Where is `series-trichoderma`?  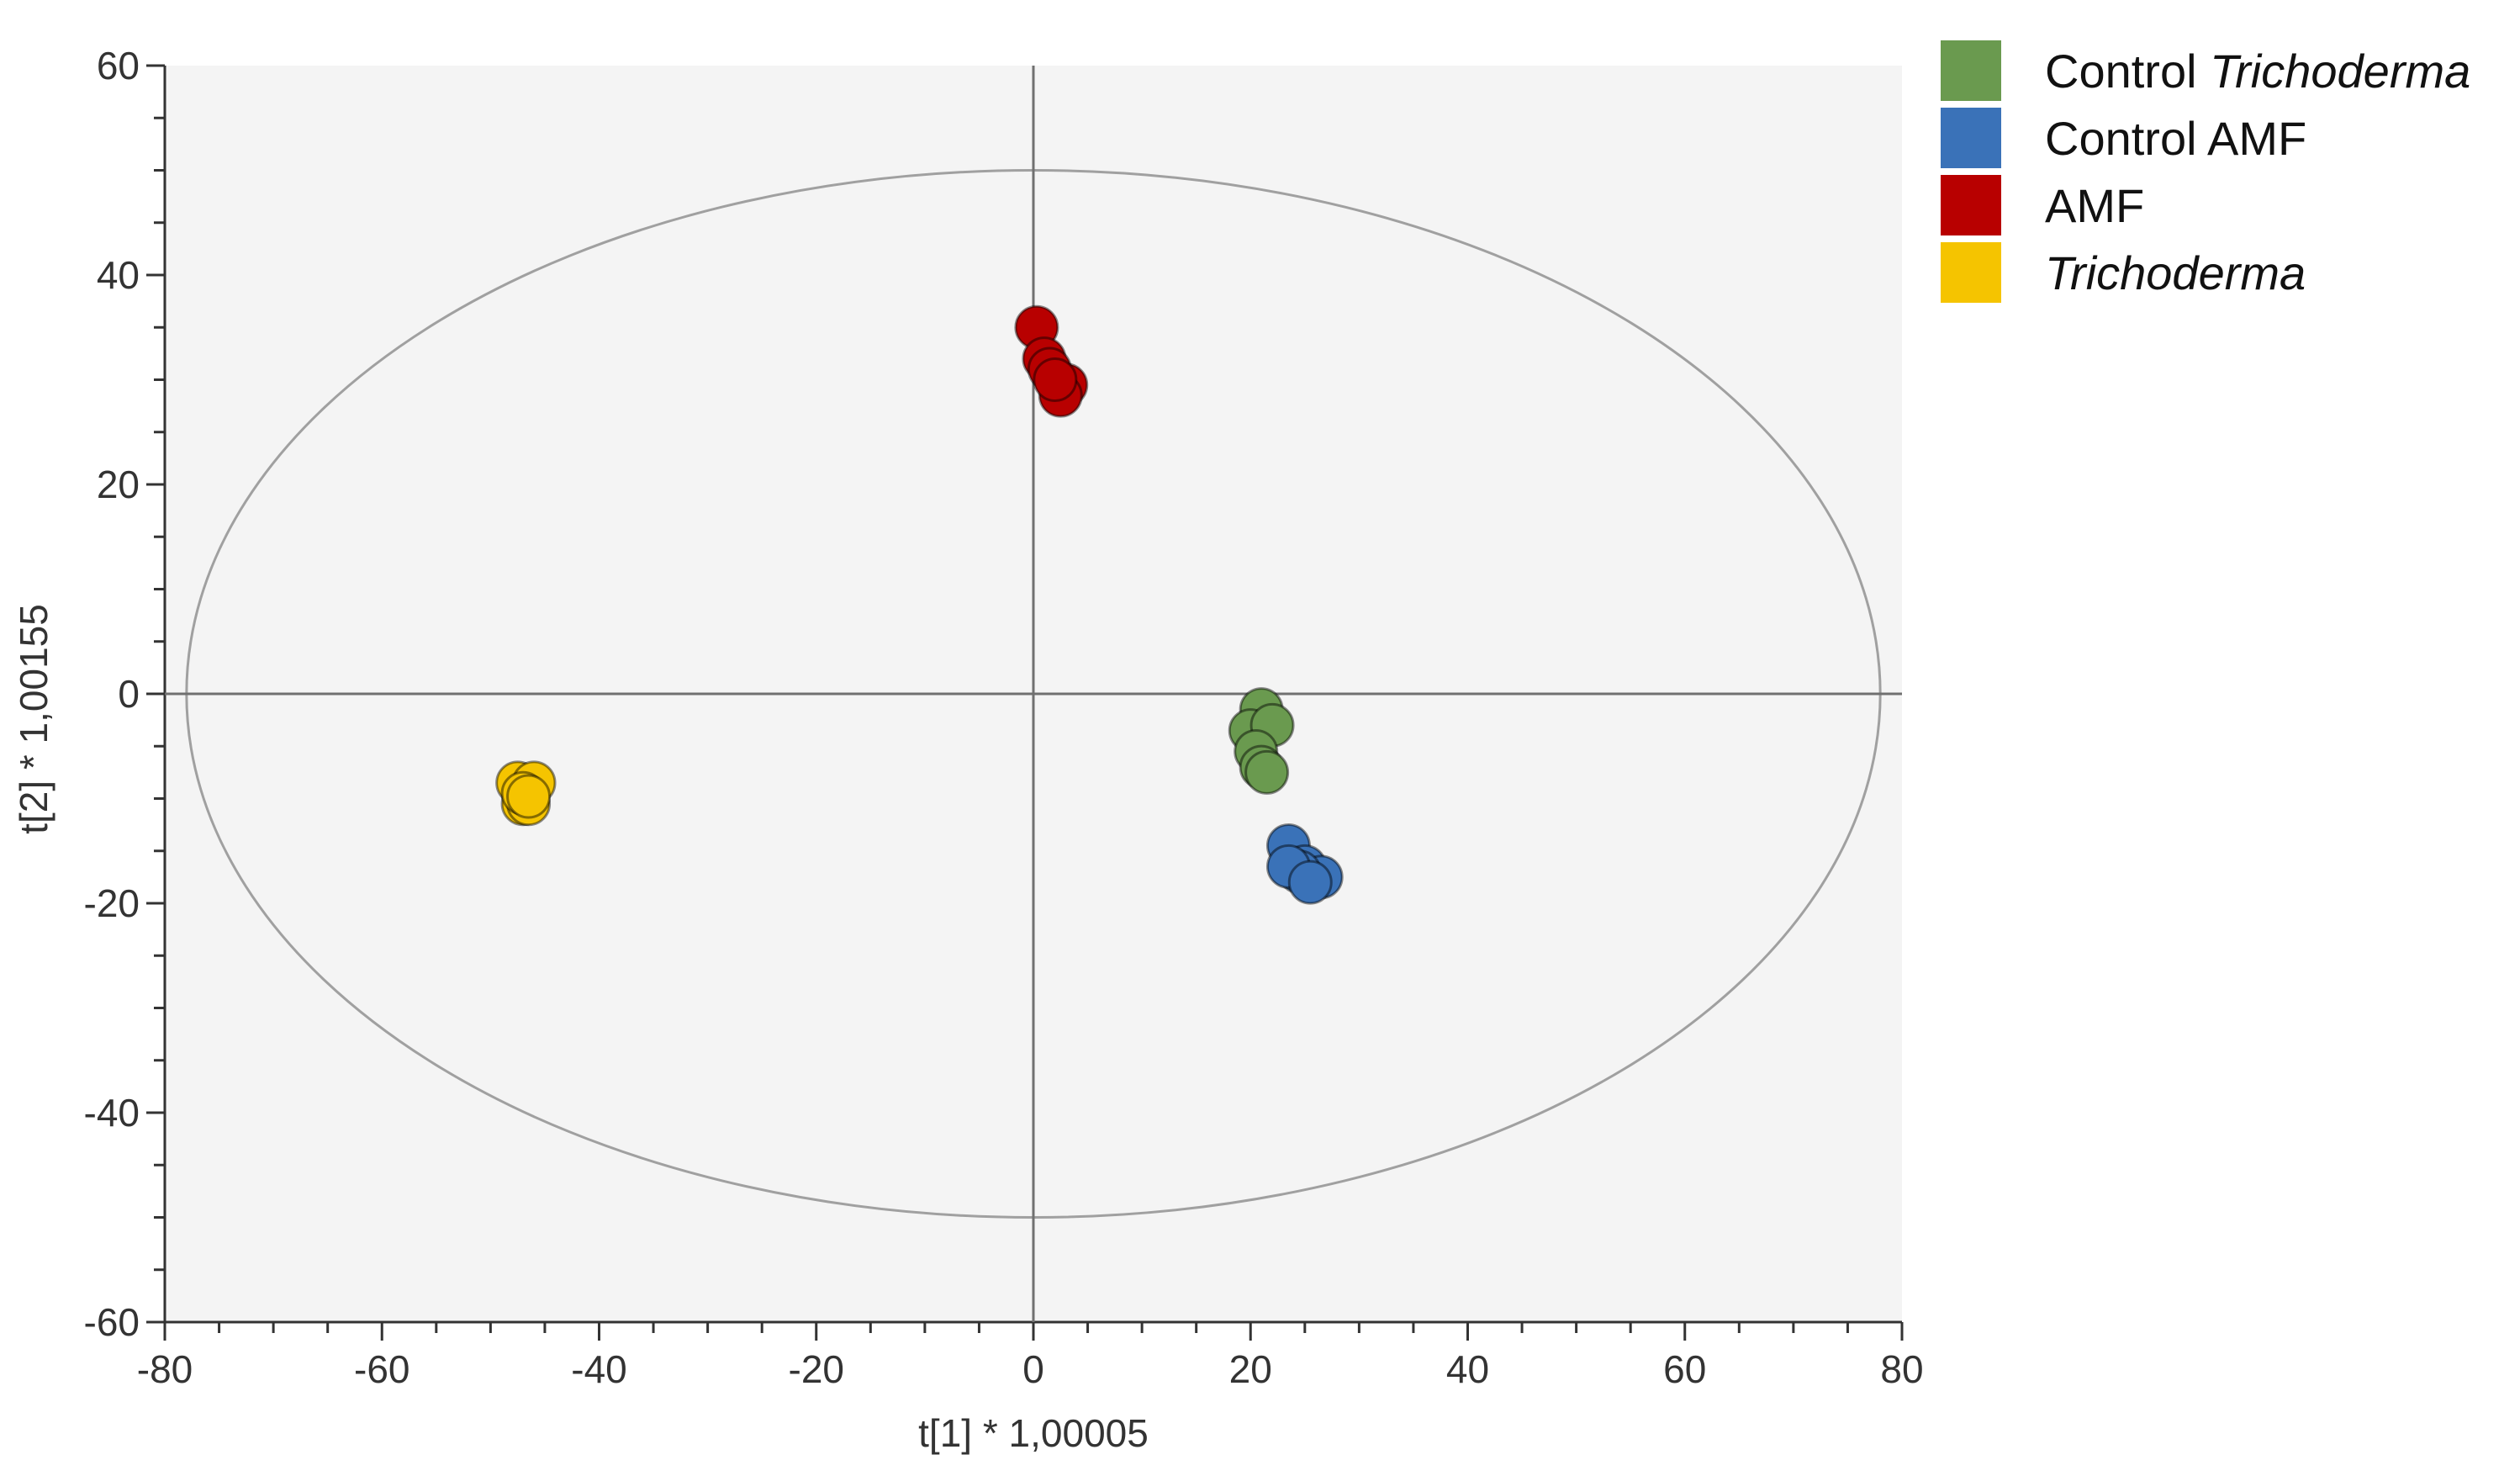 series-trichoderma is located at coordinates (526, 793).